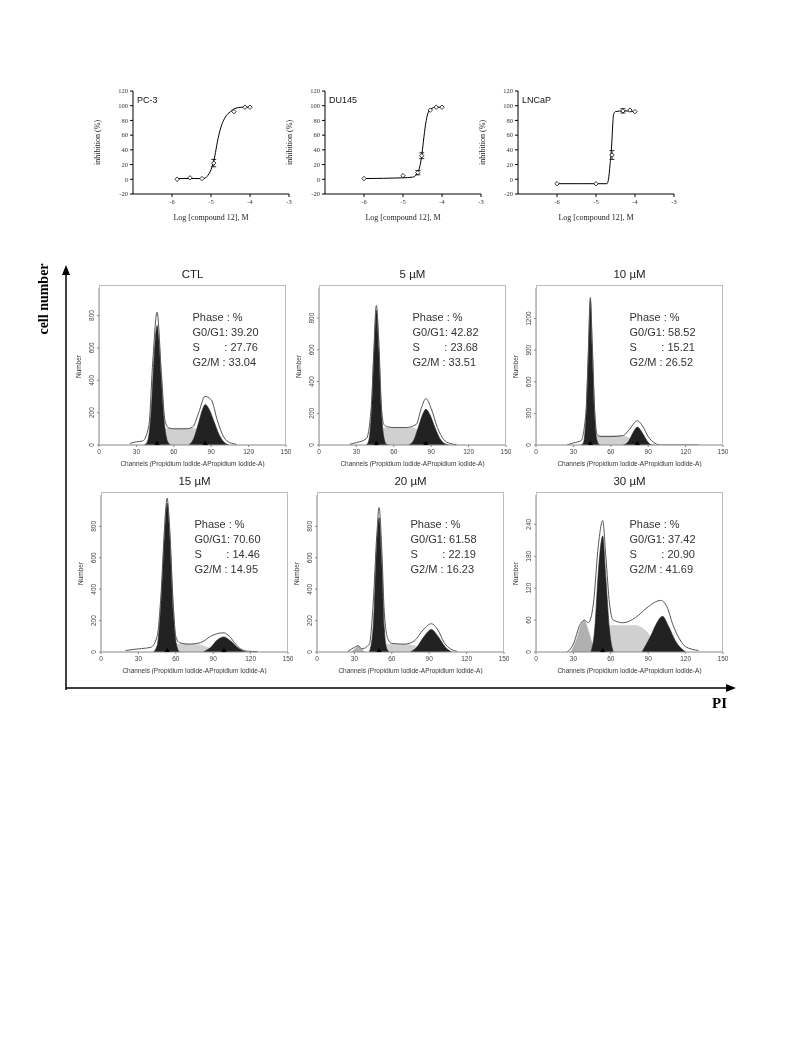 This screenshot has width=793, height=1057. Describe the element at coordinates (194, 481) in the screenshot. I see `chart-title: 15 µM` at that location.